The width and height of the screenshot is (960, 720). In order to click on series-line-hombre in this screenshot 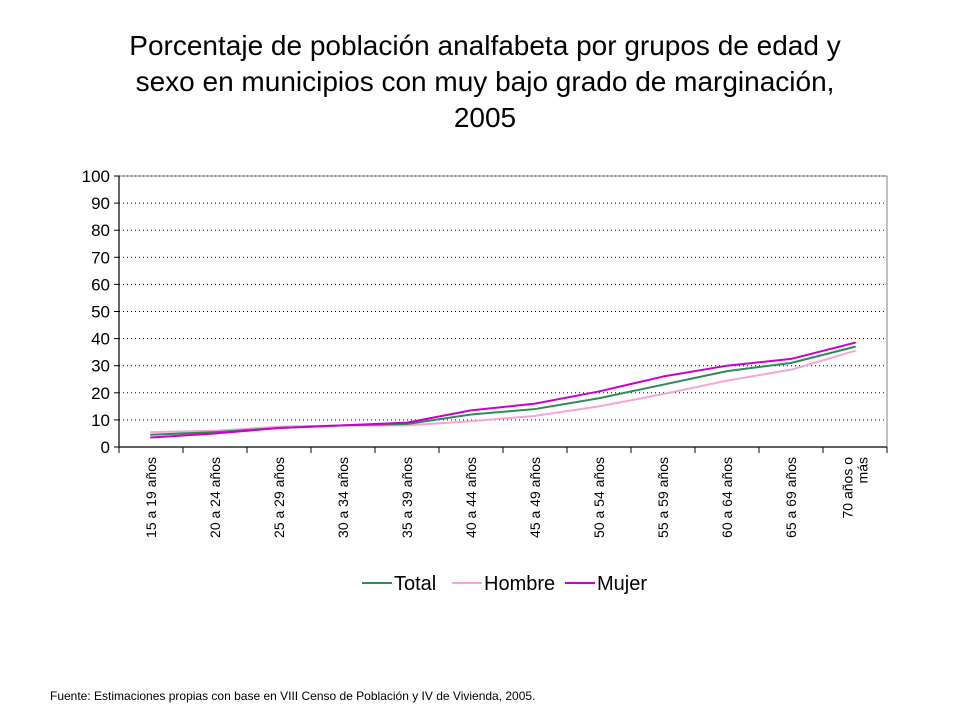, I will do `click(503, 391)`.